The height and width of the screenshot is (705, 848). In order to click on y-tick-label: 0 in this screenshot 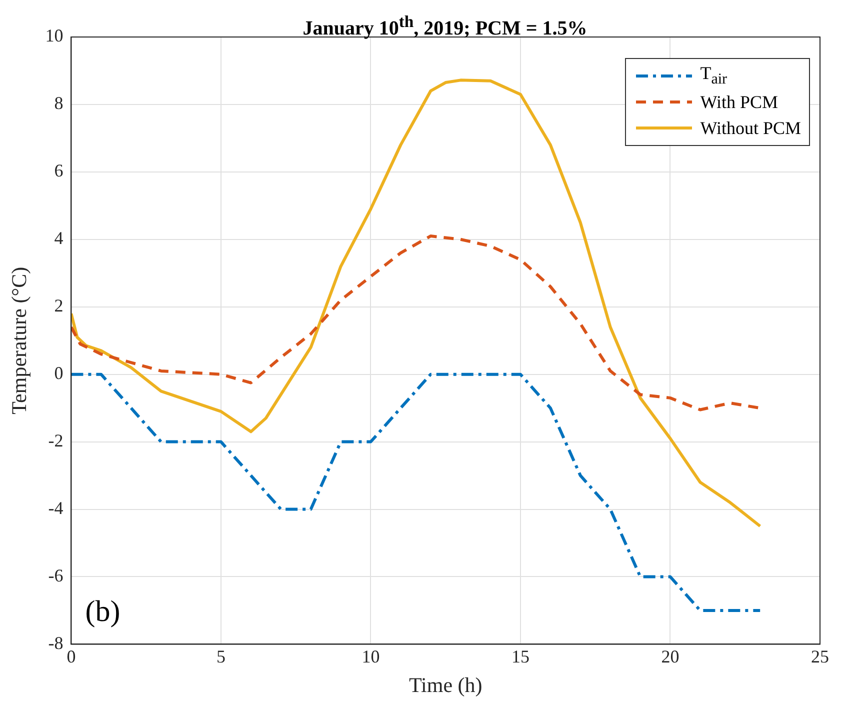, I will do `click(59, 373)`.